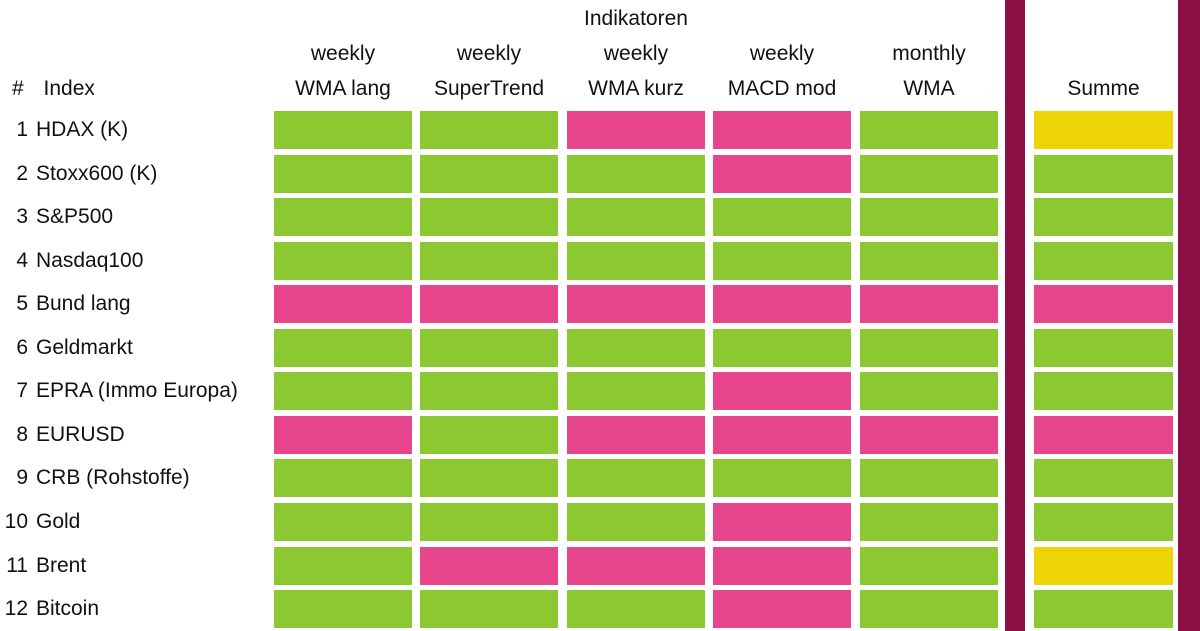 This screenshot has height=631, width=1200. Describe the element at coordinates (97, 173) in the screenshot. I see `row-label-stoxx600-k: Stoxx600 (K)` at that location.